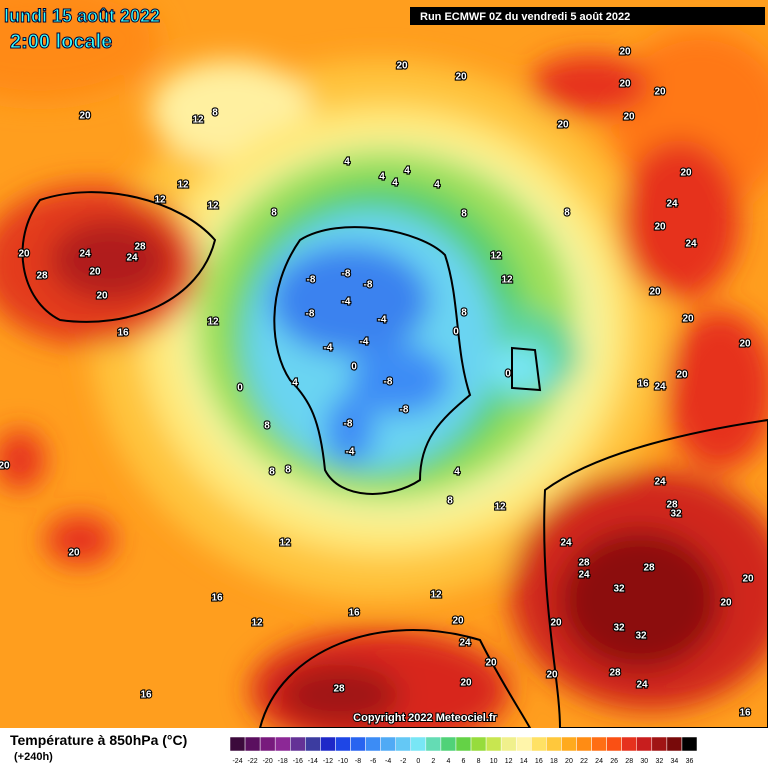  I want to click on scale-tick-label: 4, so click(448, 761).